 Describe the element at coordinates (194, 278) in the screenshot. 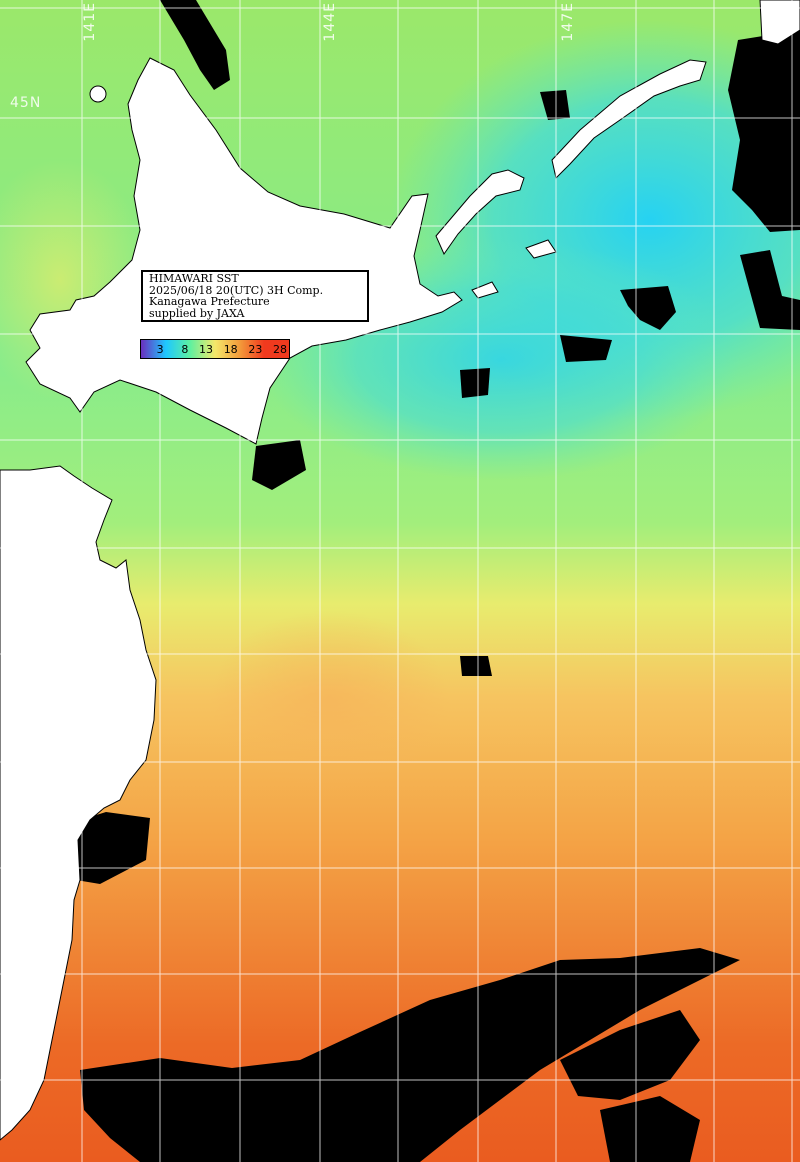

I see `info-title: HIMAWARI SST` at that location.